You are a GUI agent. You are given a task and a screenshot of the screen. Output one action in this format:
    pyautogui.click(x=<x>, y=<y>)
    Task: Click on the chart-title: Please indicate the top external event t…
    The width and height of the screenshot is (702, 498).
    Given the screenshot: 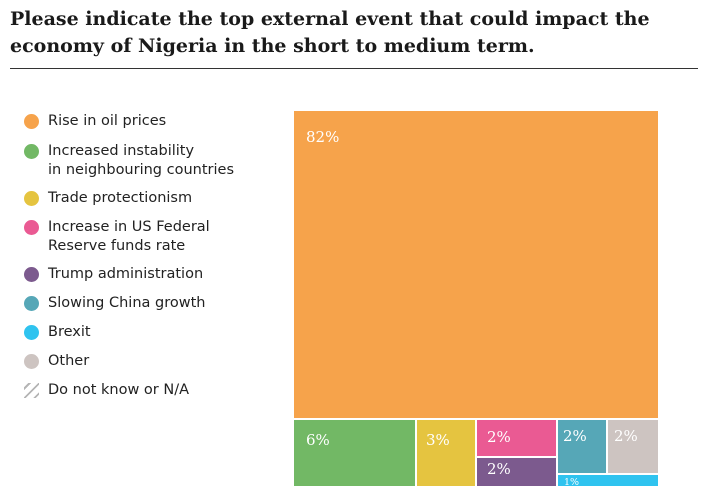 What is the action you would take?
    pyautogui.click(x=330, y=32)
    